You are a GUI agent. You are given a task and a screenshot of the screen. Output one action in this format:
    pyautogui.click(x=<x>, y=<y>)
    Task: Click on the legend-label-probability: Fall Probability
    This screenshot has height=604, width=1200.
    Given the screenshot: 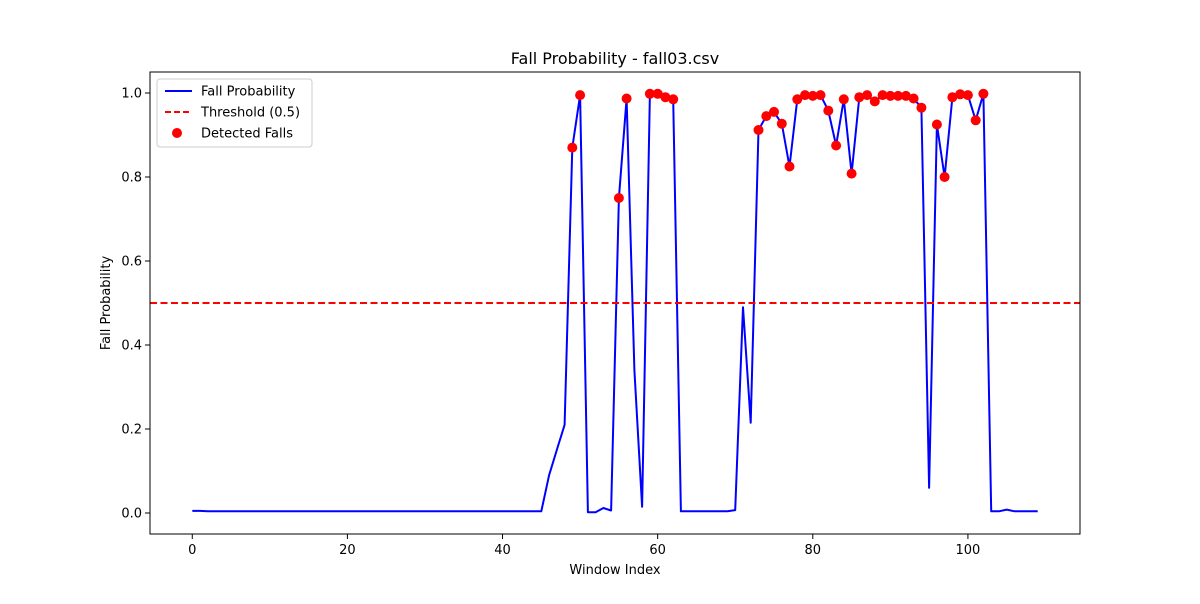 What is the action you would take?
    pyautogui.click(x=248, y=92)
    